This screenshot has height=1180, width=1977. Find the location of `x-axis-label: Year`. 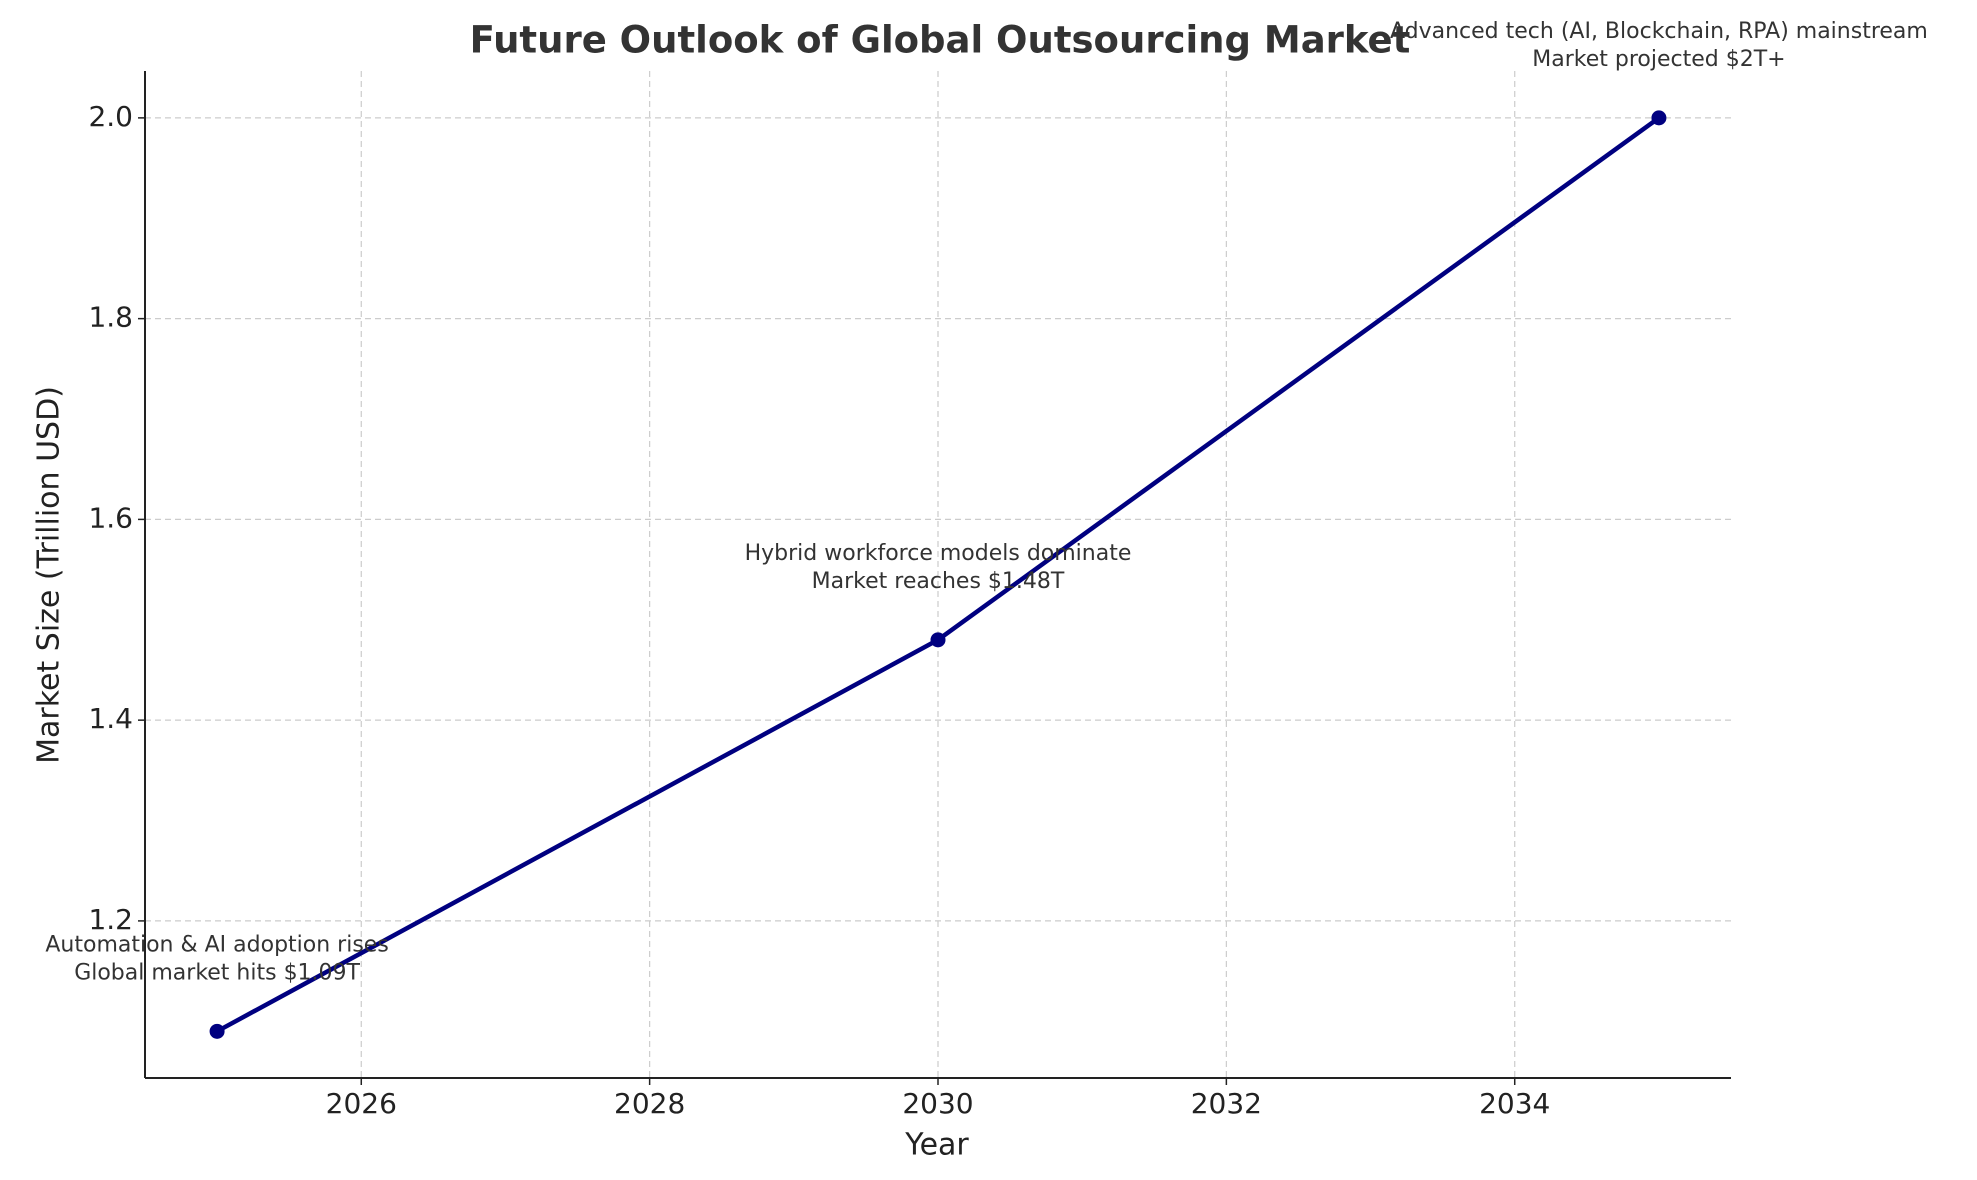

x-axis-label: Year is located at coordinates (936, 1145).